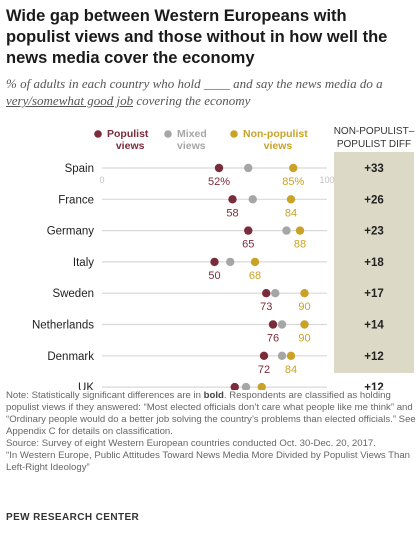  What do you see at coordinates (291, 199) in the screenshot?
I see `non-populist-dot-france` at bounding box center [291, 199].